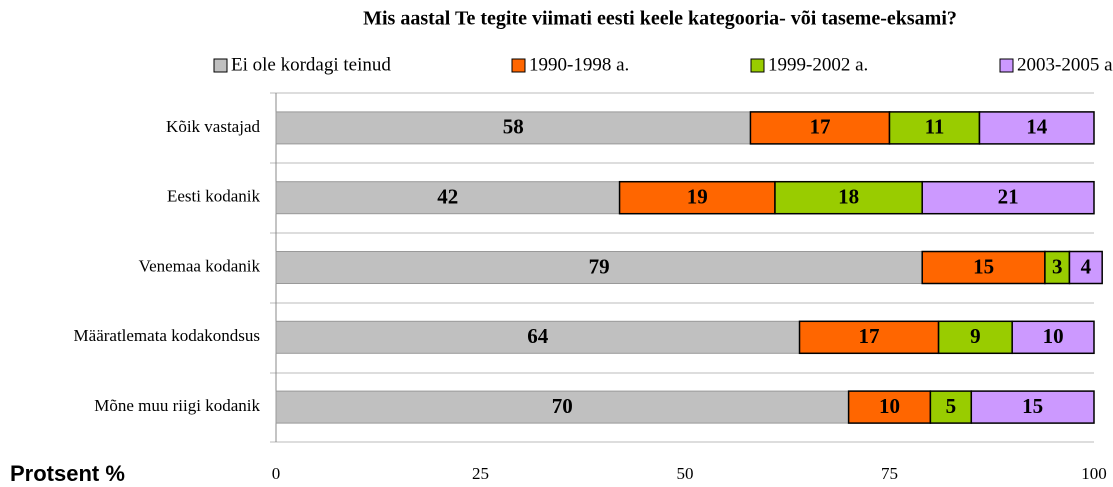  I want to click on legend-label: 2003-2005 a., so click(1065, 64).